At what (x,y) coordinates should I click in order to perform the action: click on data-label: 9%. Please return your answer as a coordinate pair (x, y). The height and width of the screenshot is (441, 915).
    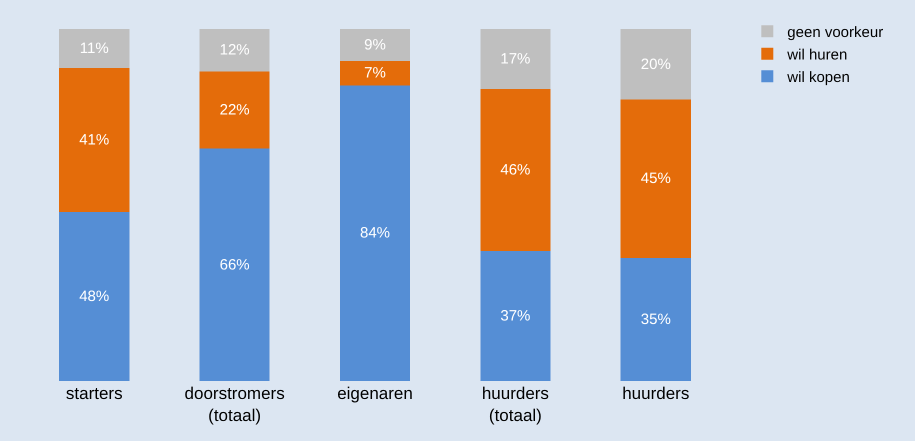
    Looking at the image, I should click on (375, 45).